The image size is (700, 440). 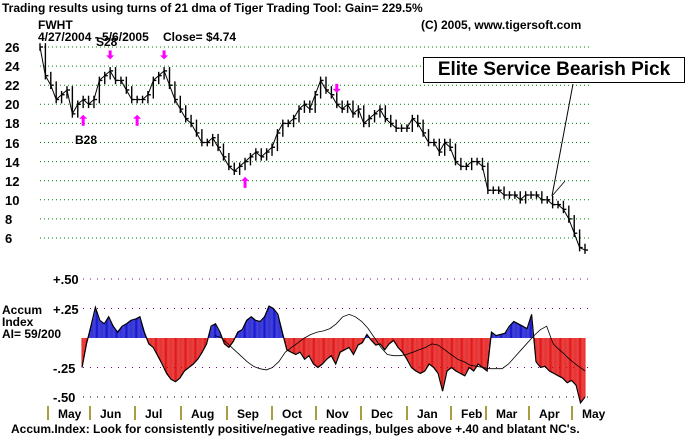 I want to click on pick-pointer-line, so click(x=562, y=140).